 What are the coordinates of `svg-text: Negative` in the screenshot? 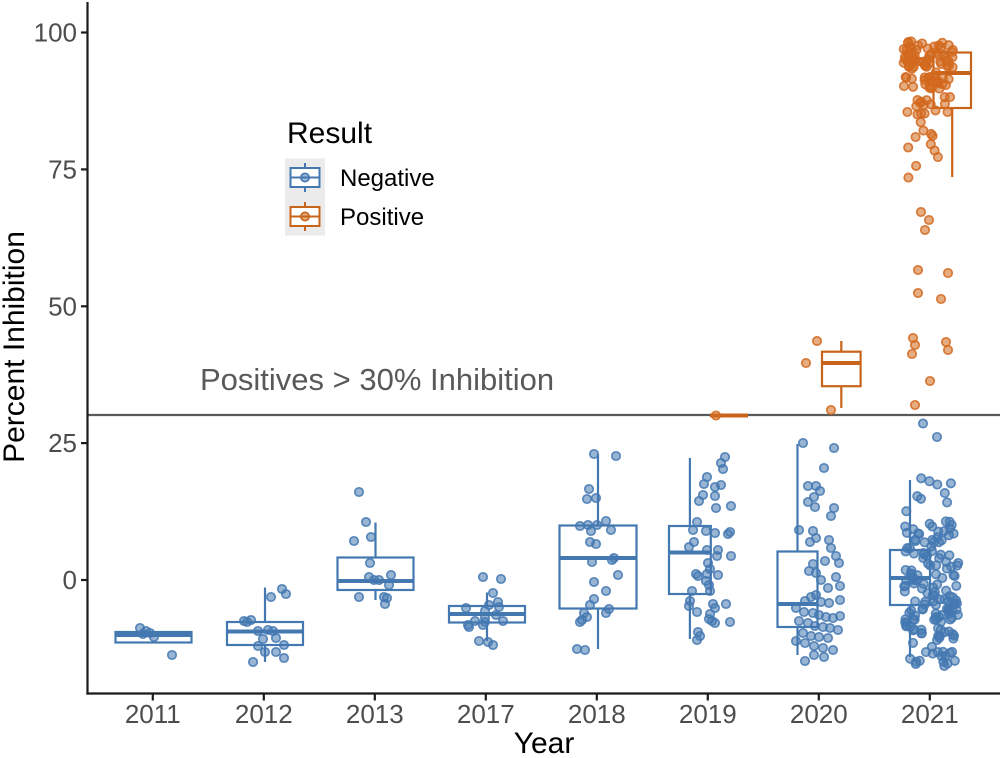 It's located at (387, 178).